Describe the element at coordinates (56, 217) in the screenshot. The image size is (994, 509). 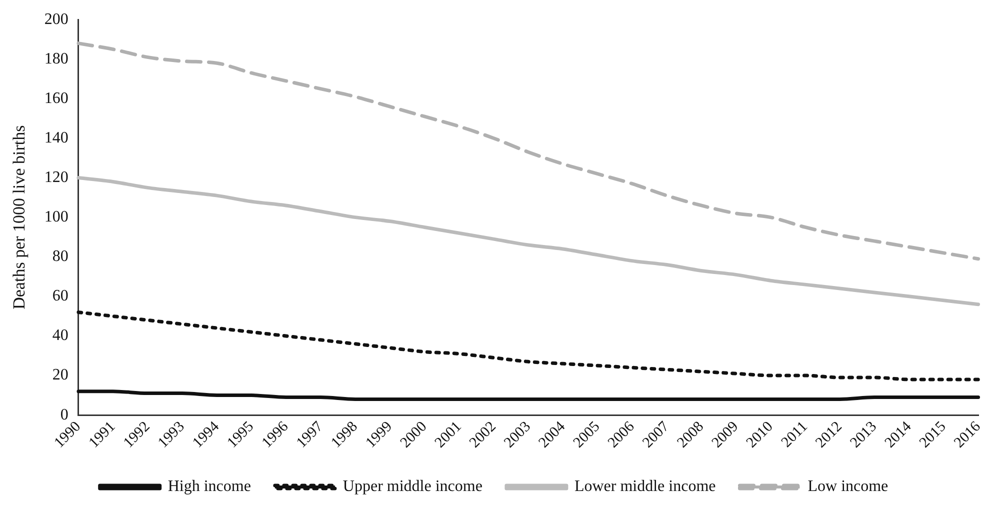
I see `y-tick-label: 100` at that location.